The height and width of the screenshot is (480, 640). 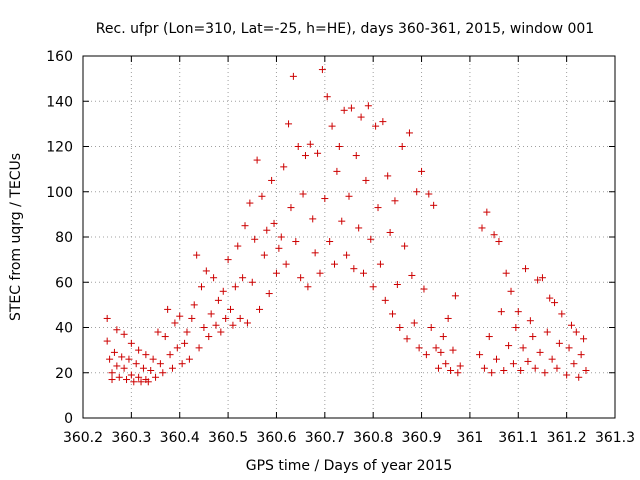 What do you see at coordinates (83, 438) in the screenshot?
I see `x-tick-label: 360.2` at bounding box center [83, 438].